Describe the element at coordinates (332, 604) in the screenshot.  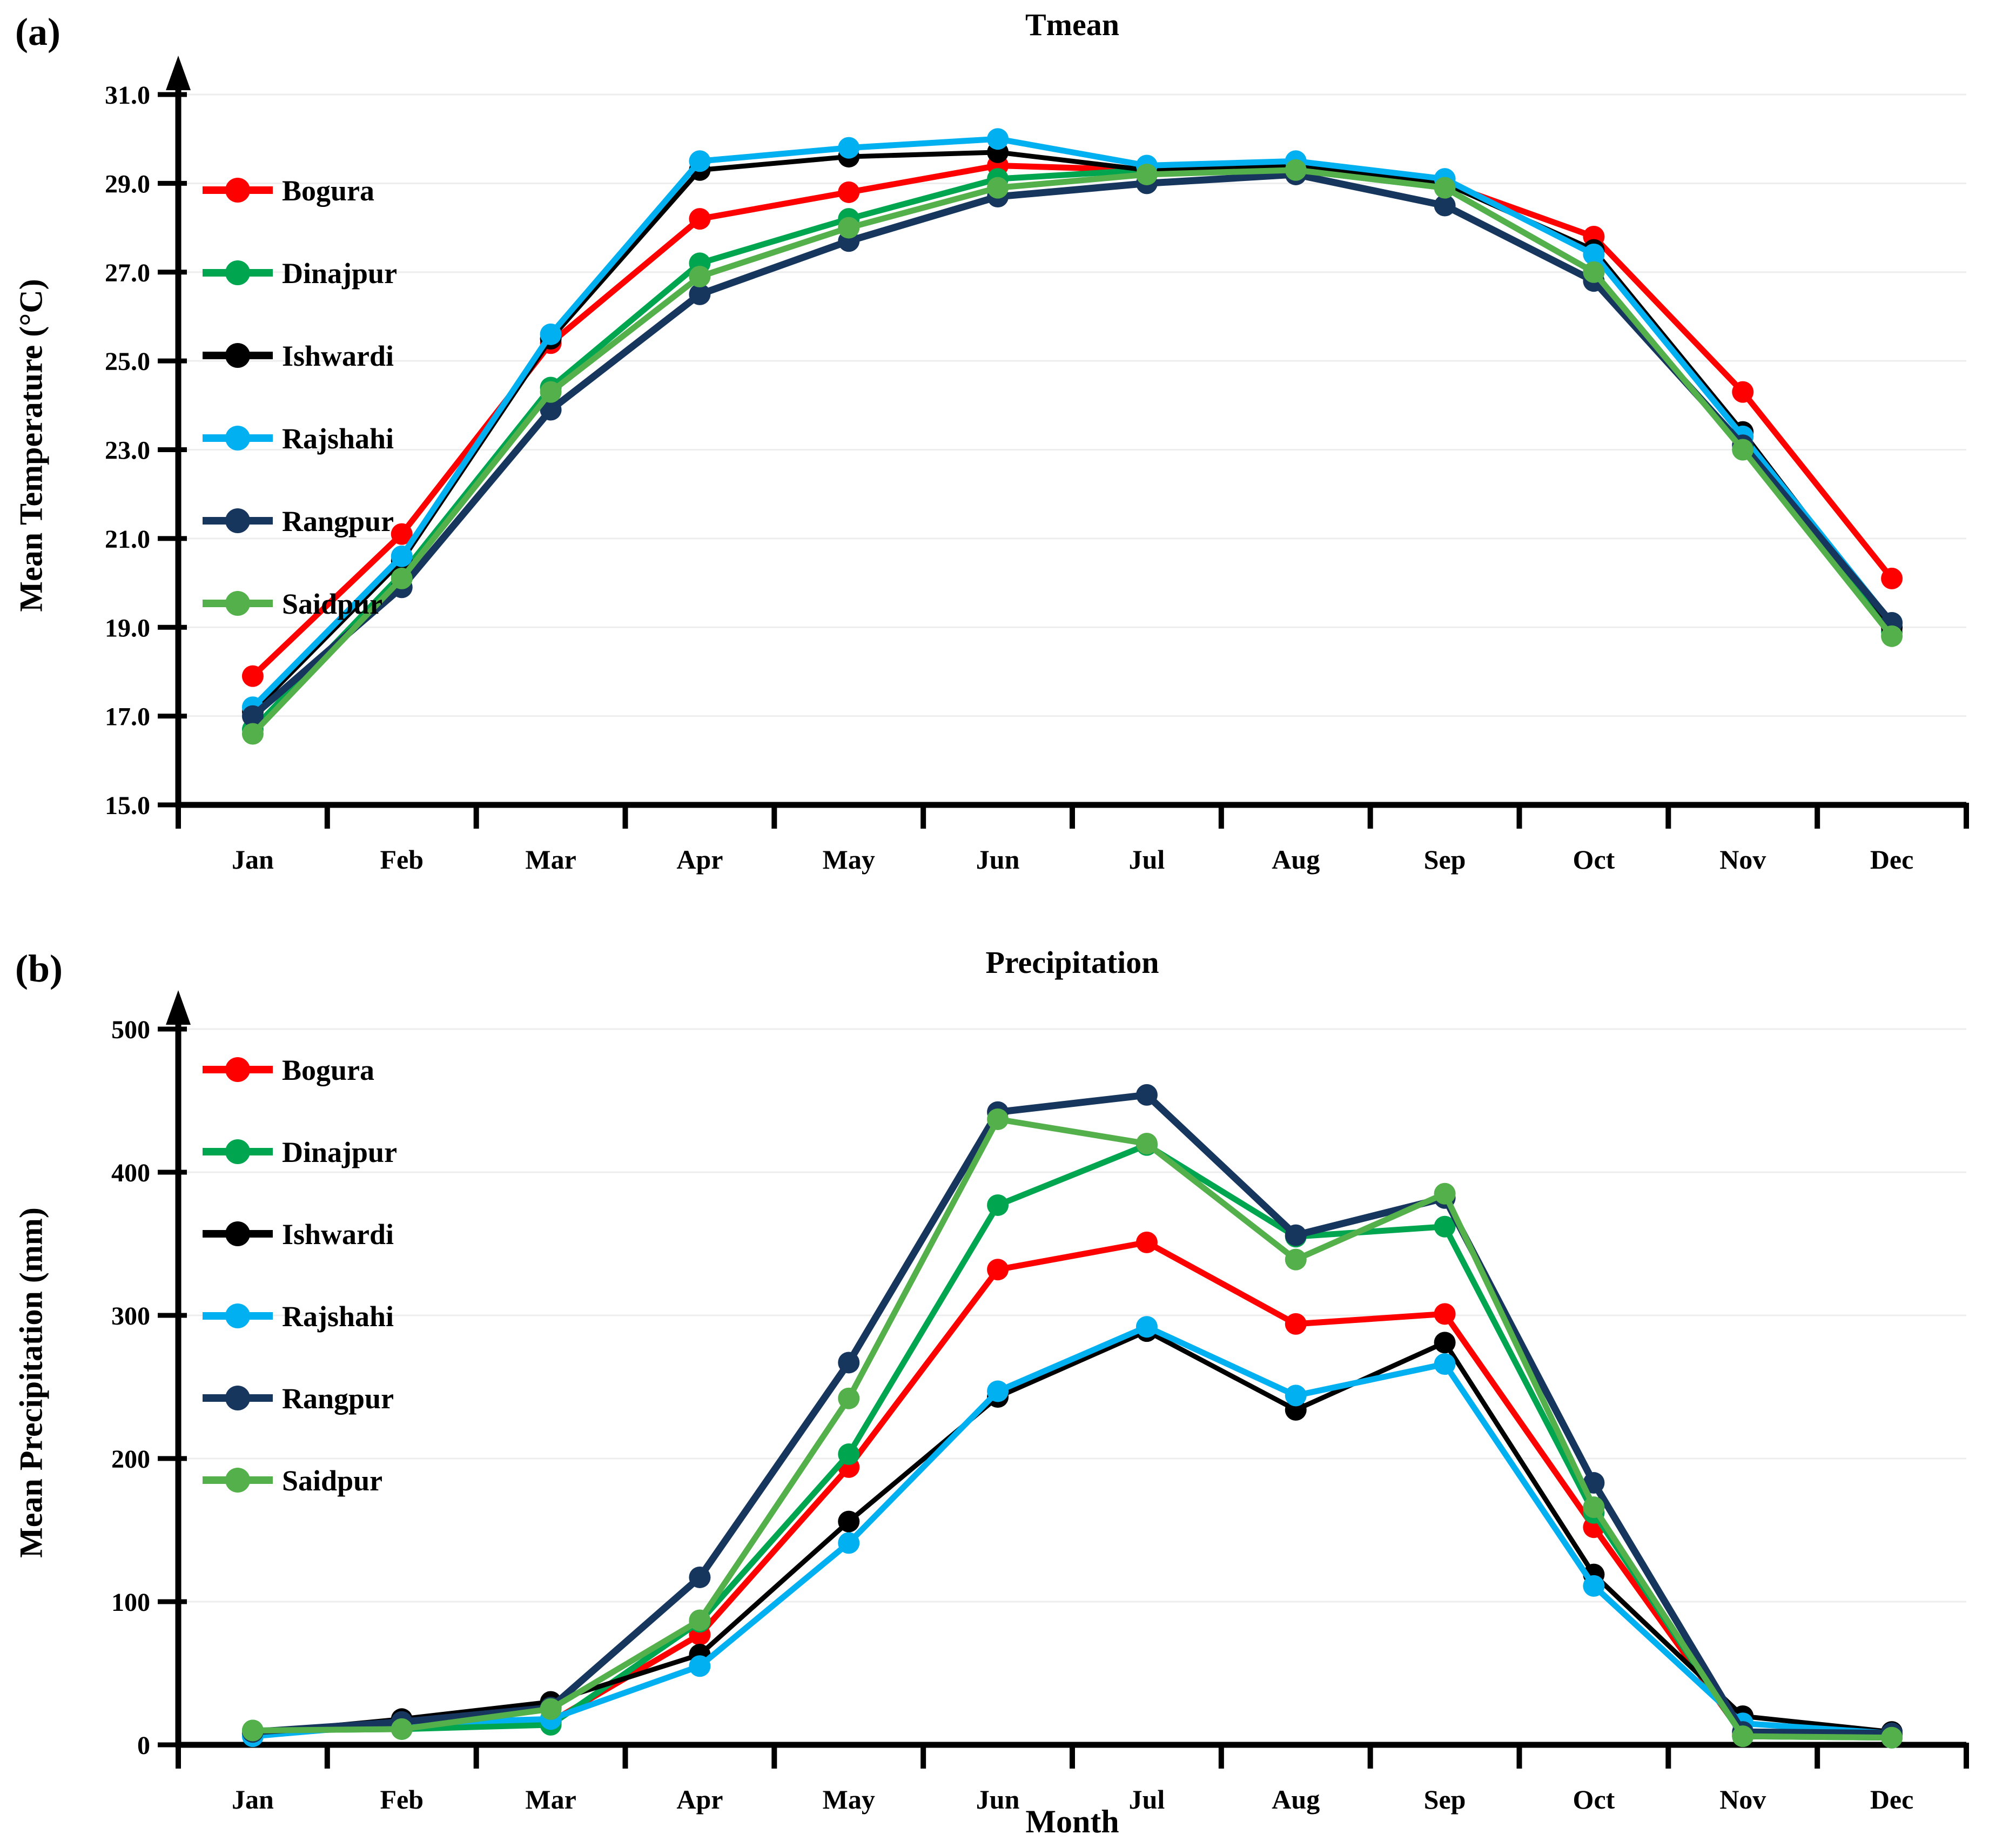
I see `legend-label-saidpur: Saidpur` at that location.